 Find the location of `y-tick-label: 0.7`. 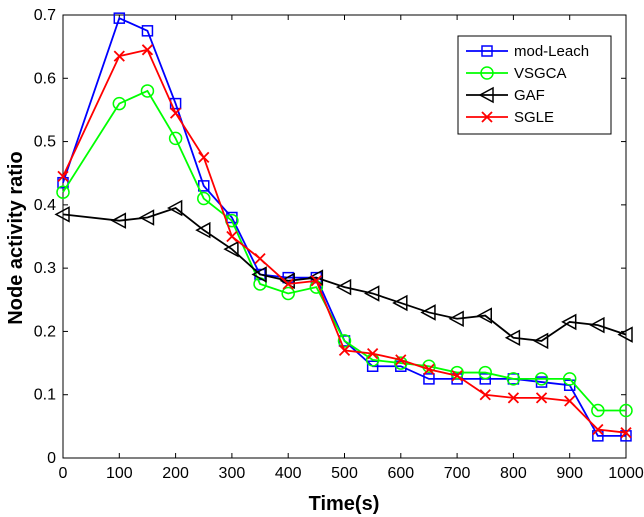

y-tick-label: 0.7 is located at coordinates (45, 15).